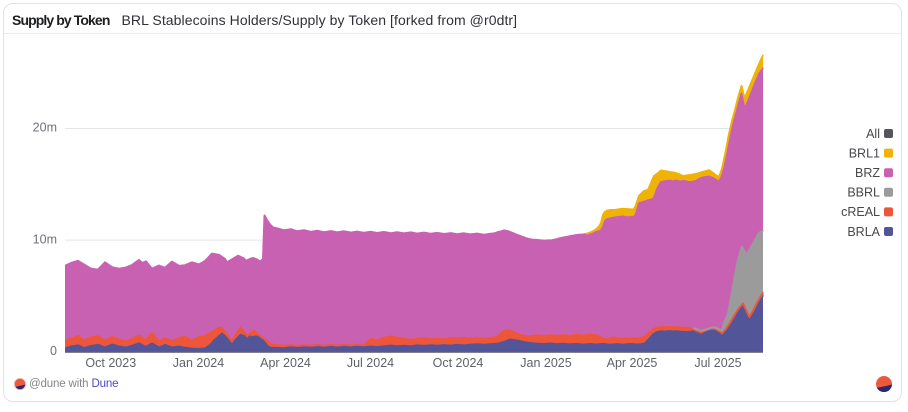 This screenshot has height=412, width=908. What do you see at coordinates (458, 363) in the screenshot?
I see `svg-text: Oct 2024` at bounding box center [458, 363].